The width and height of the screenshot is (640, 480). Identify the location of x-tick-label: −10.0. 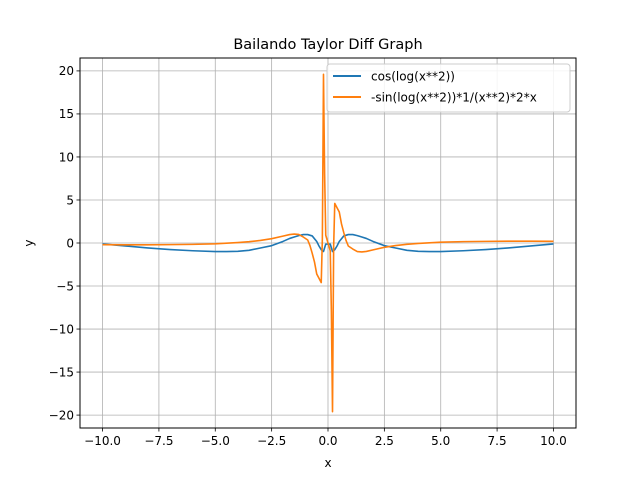
(102, 441).